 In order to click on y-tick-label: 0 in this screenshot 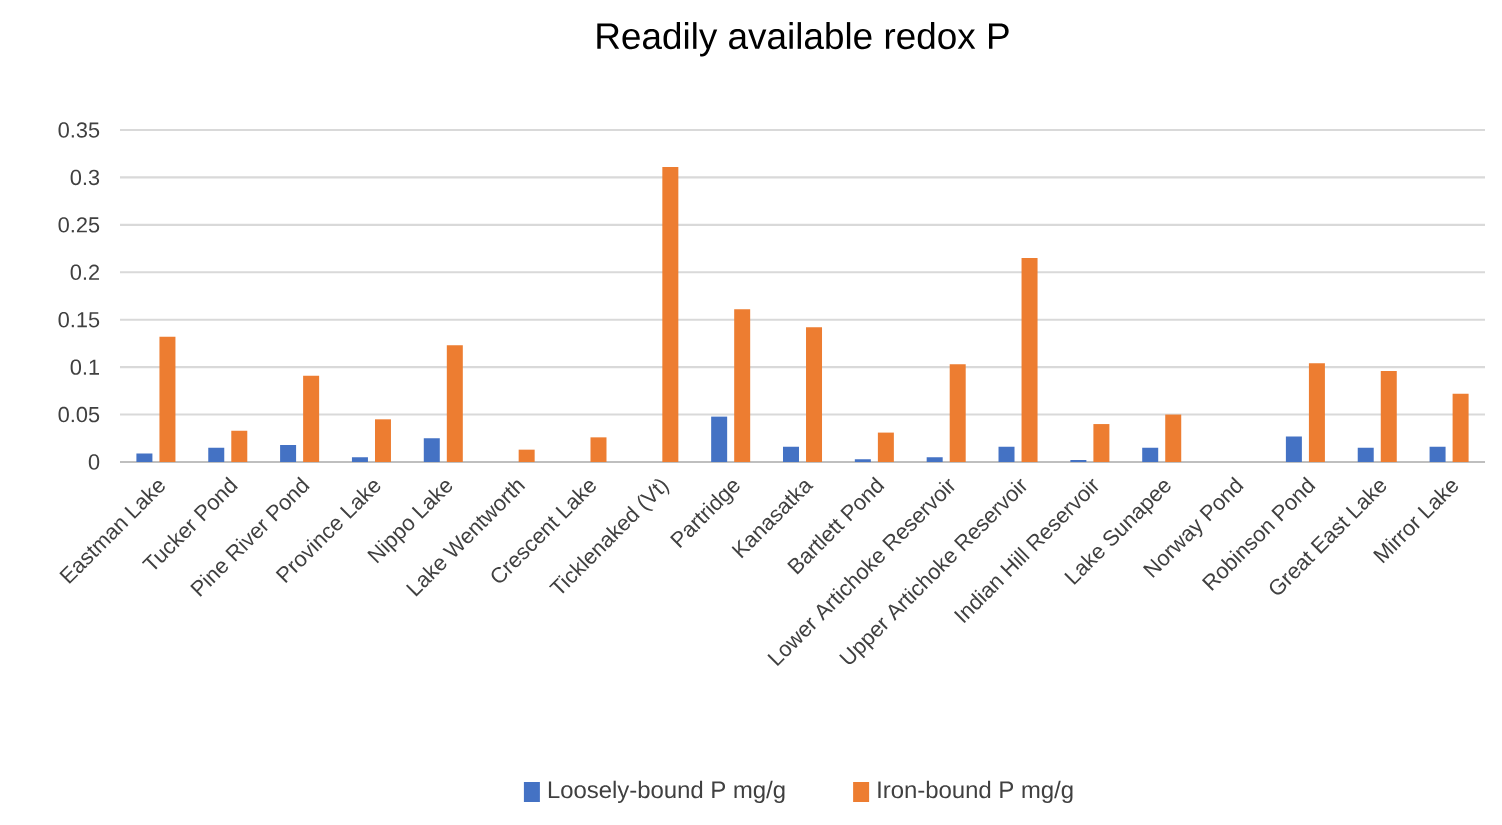, I will do `click(94, 462)`.